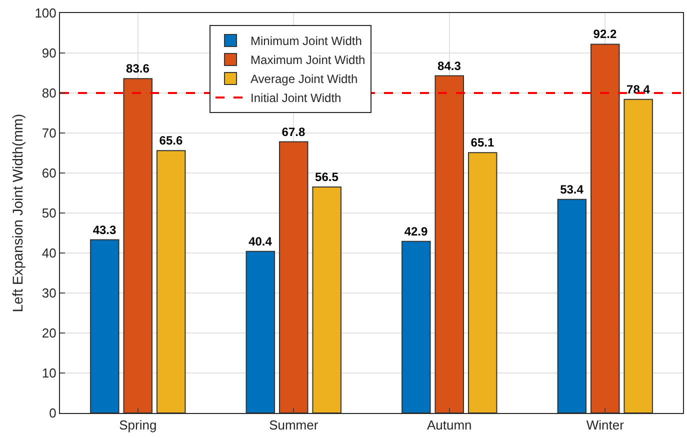  What do you see at coordinates (306, 41) in the screenshot?
I see `legend-label: Minimum Joint Width` at bounding box center [306, 41].